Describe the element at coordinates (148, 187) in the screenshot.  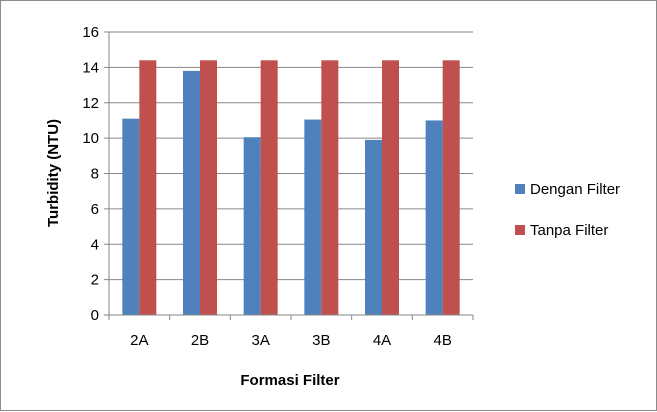
I see `bar-tanpa-filter-2a` at that location.